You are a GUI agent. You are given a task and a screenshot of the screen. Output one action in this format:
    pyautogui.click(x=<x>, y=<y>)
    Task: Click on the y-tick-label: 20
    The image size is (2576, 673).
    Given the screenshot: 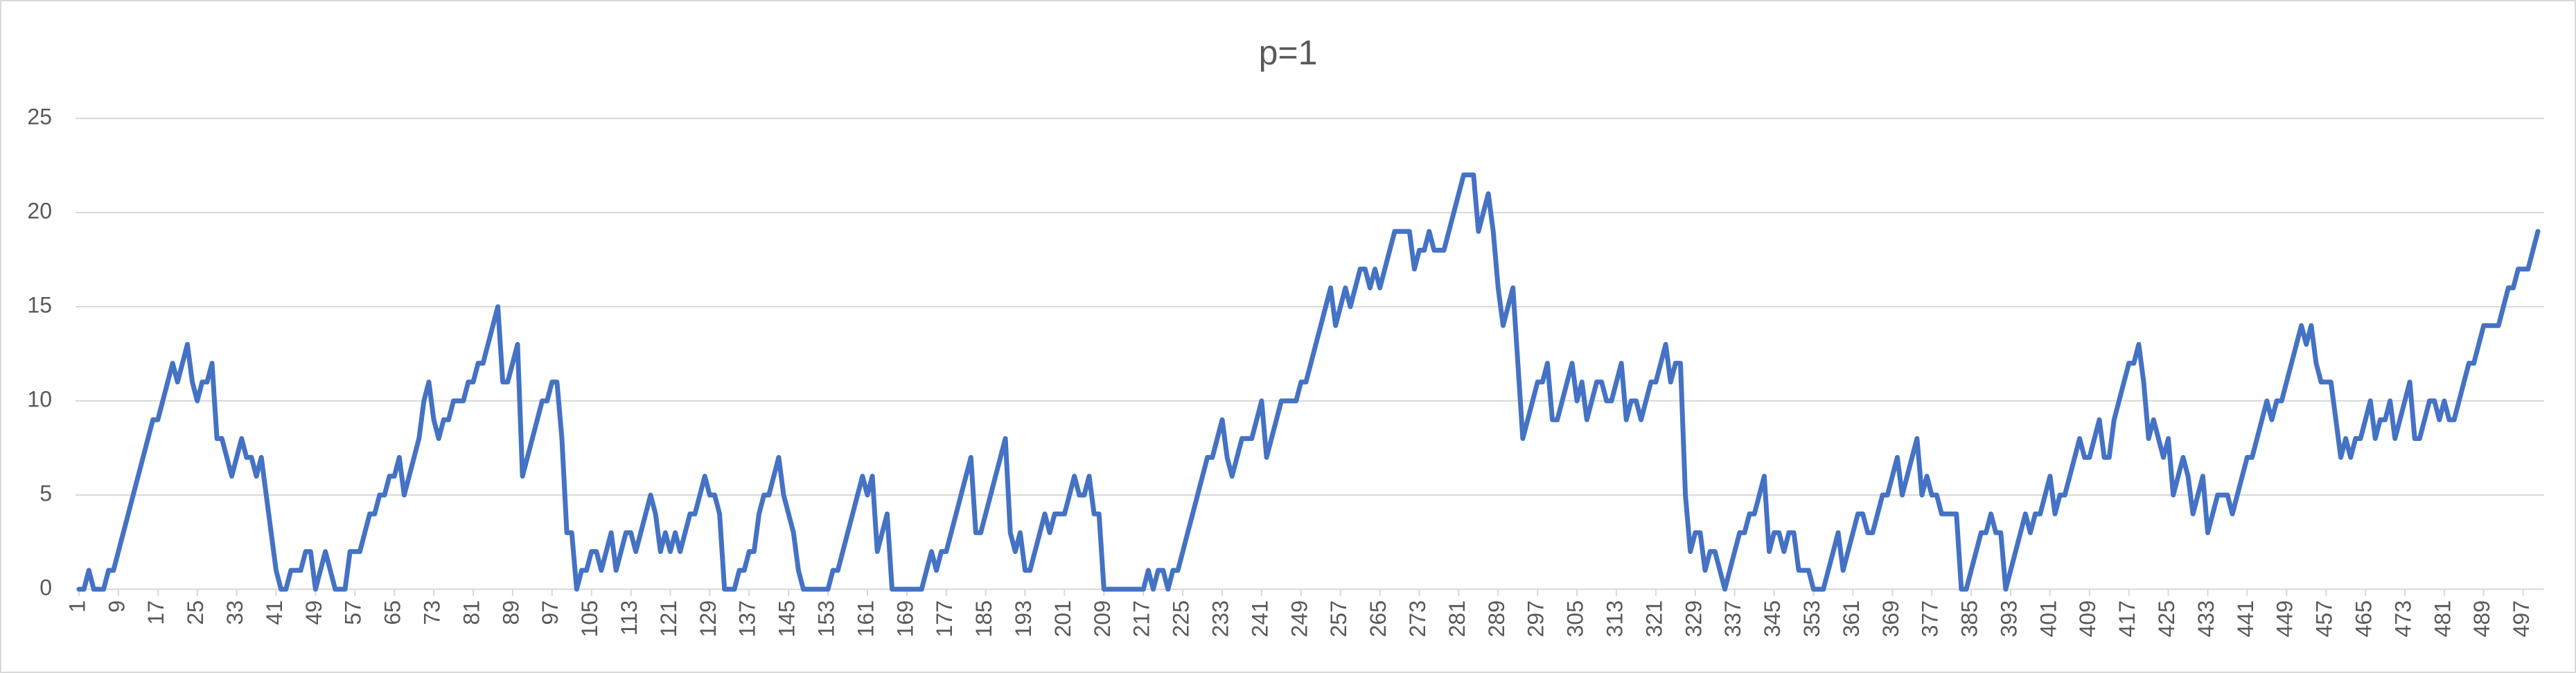 What is the action you would take?
    pyautogui.click(x=40, y=210)
    